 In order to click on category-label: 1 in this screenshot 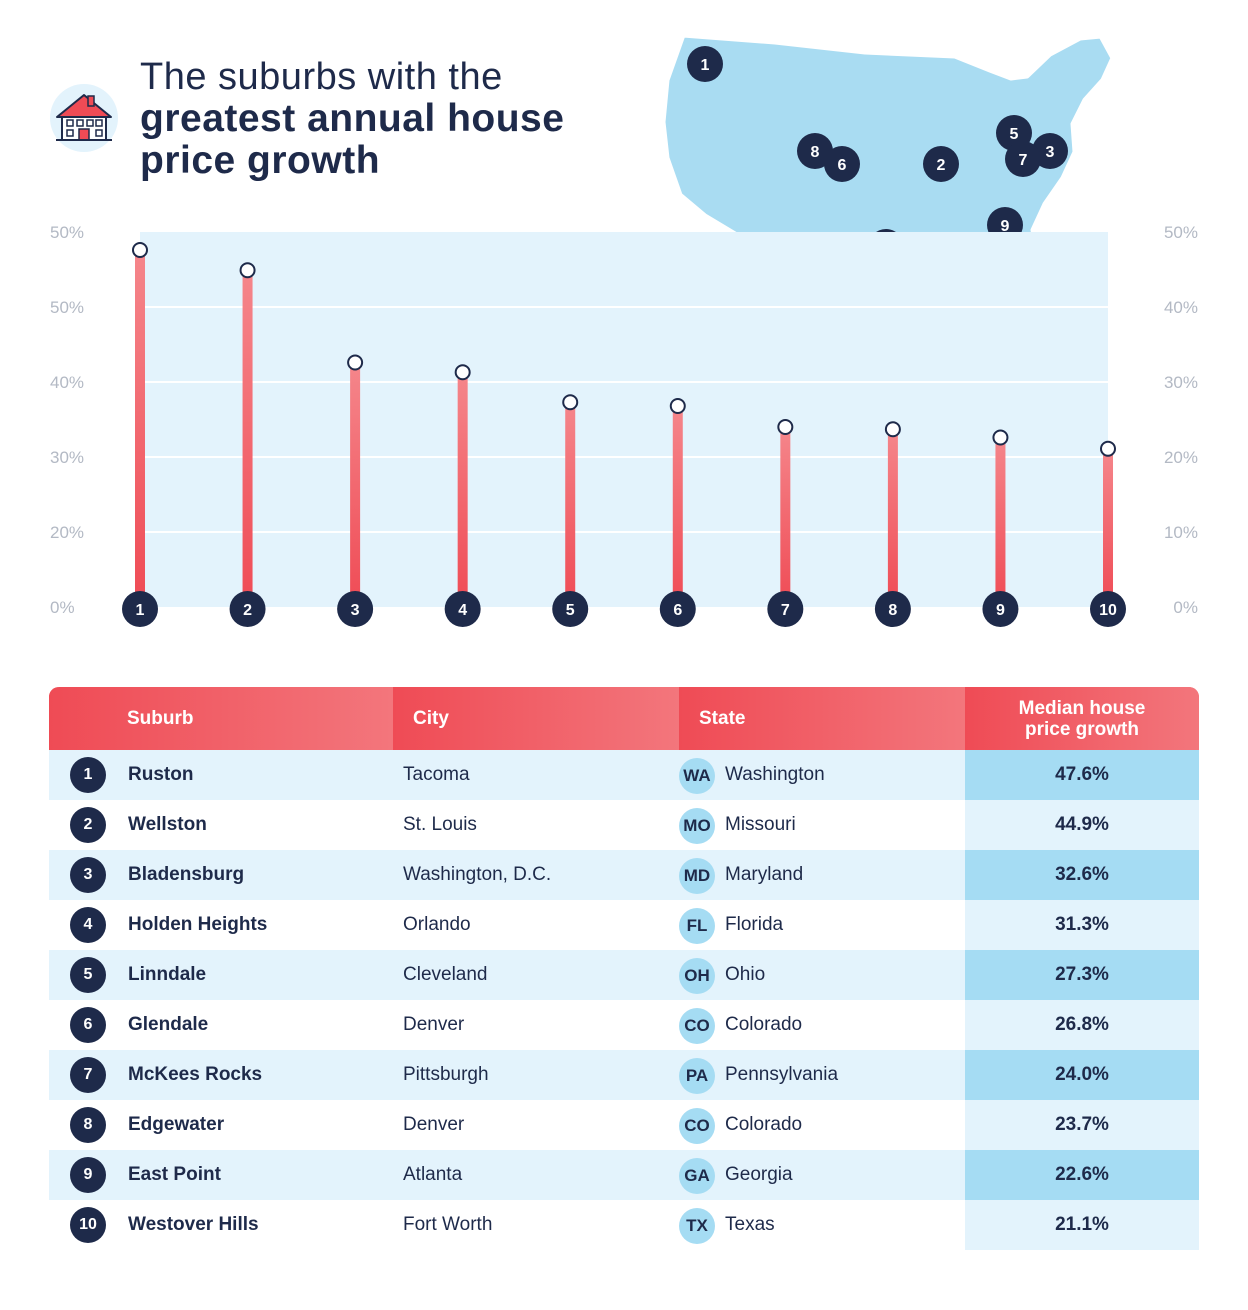, I will do `click(140, 610)`.